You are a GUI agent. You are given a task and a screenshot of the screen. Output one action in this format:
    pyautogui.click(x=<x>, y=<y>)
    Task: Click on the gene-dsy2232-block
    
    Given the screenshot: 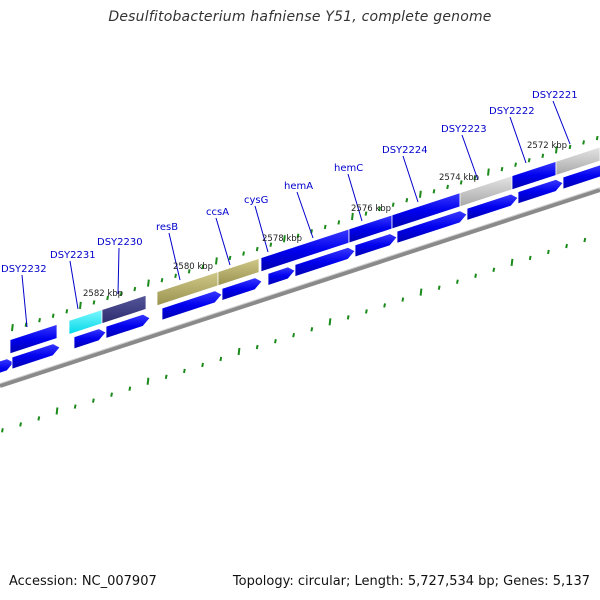 What is the action you would take?
    pyautogui.click(x=33, y=339)
    